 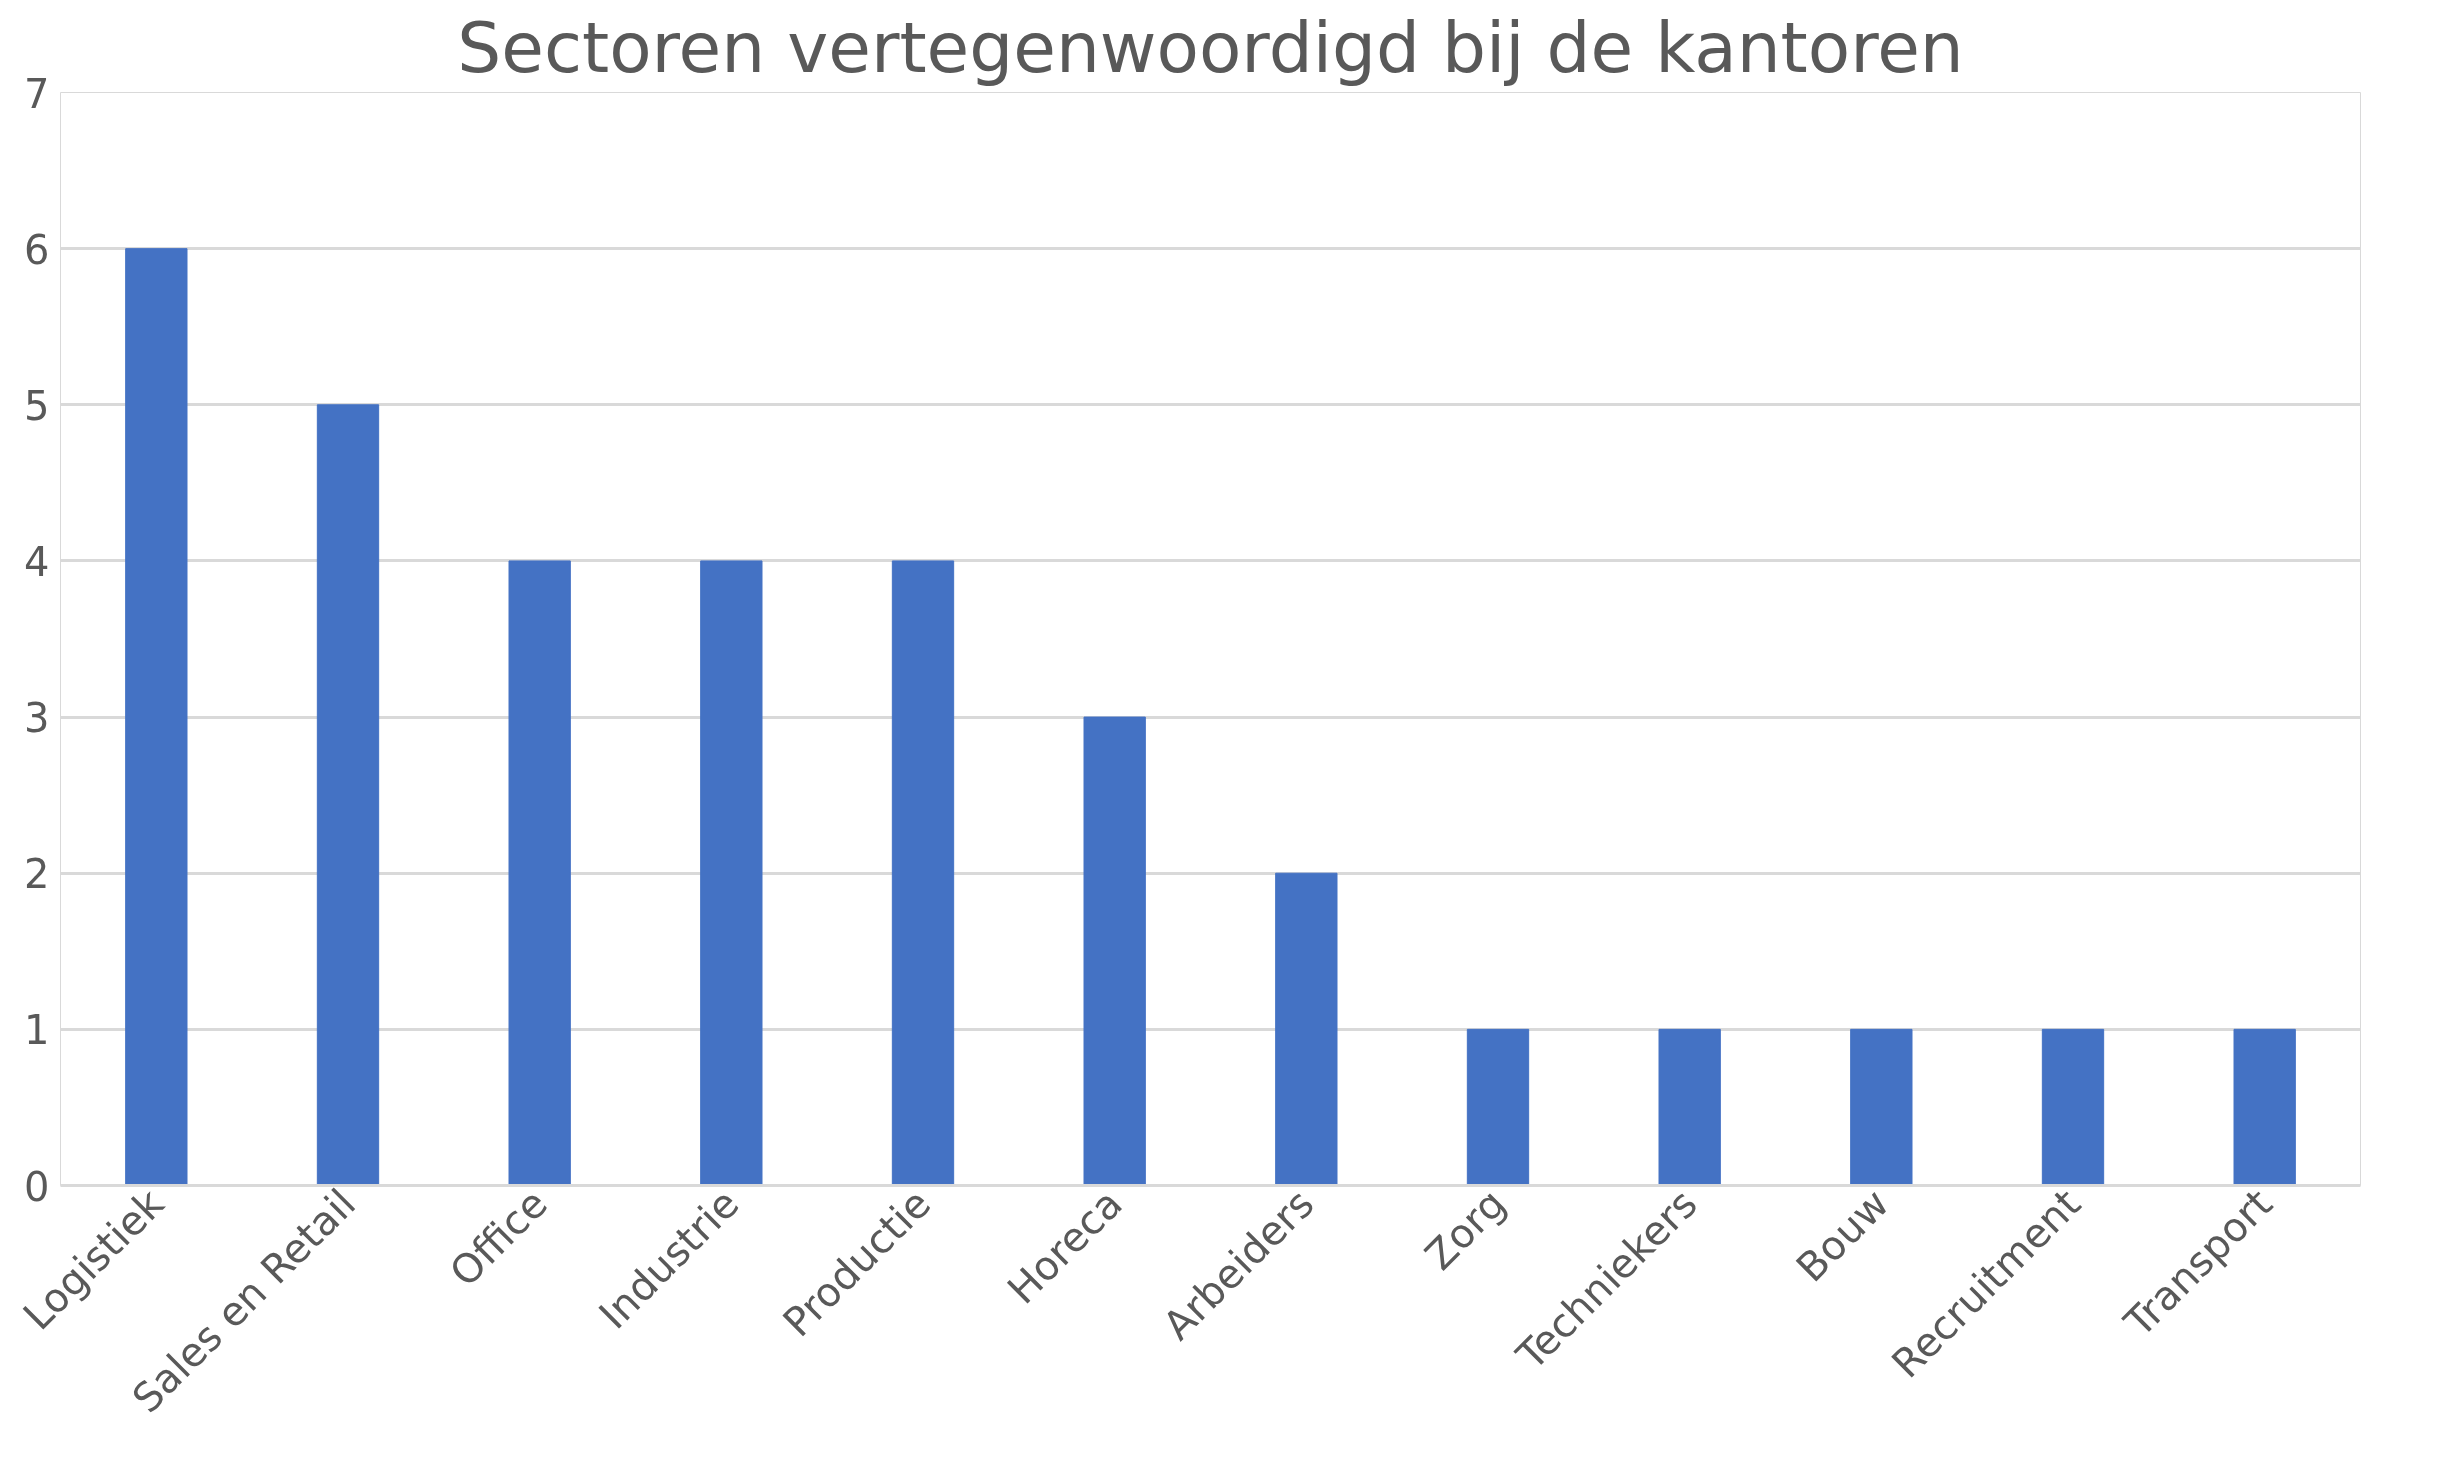 What do you see at coordinates (37, 718) in the screenshot?
I see `y-tick-label: 3` at bounding box center [37, 718].